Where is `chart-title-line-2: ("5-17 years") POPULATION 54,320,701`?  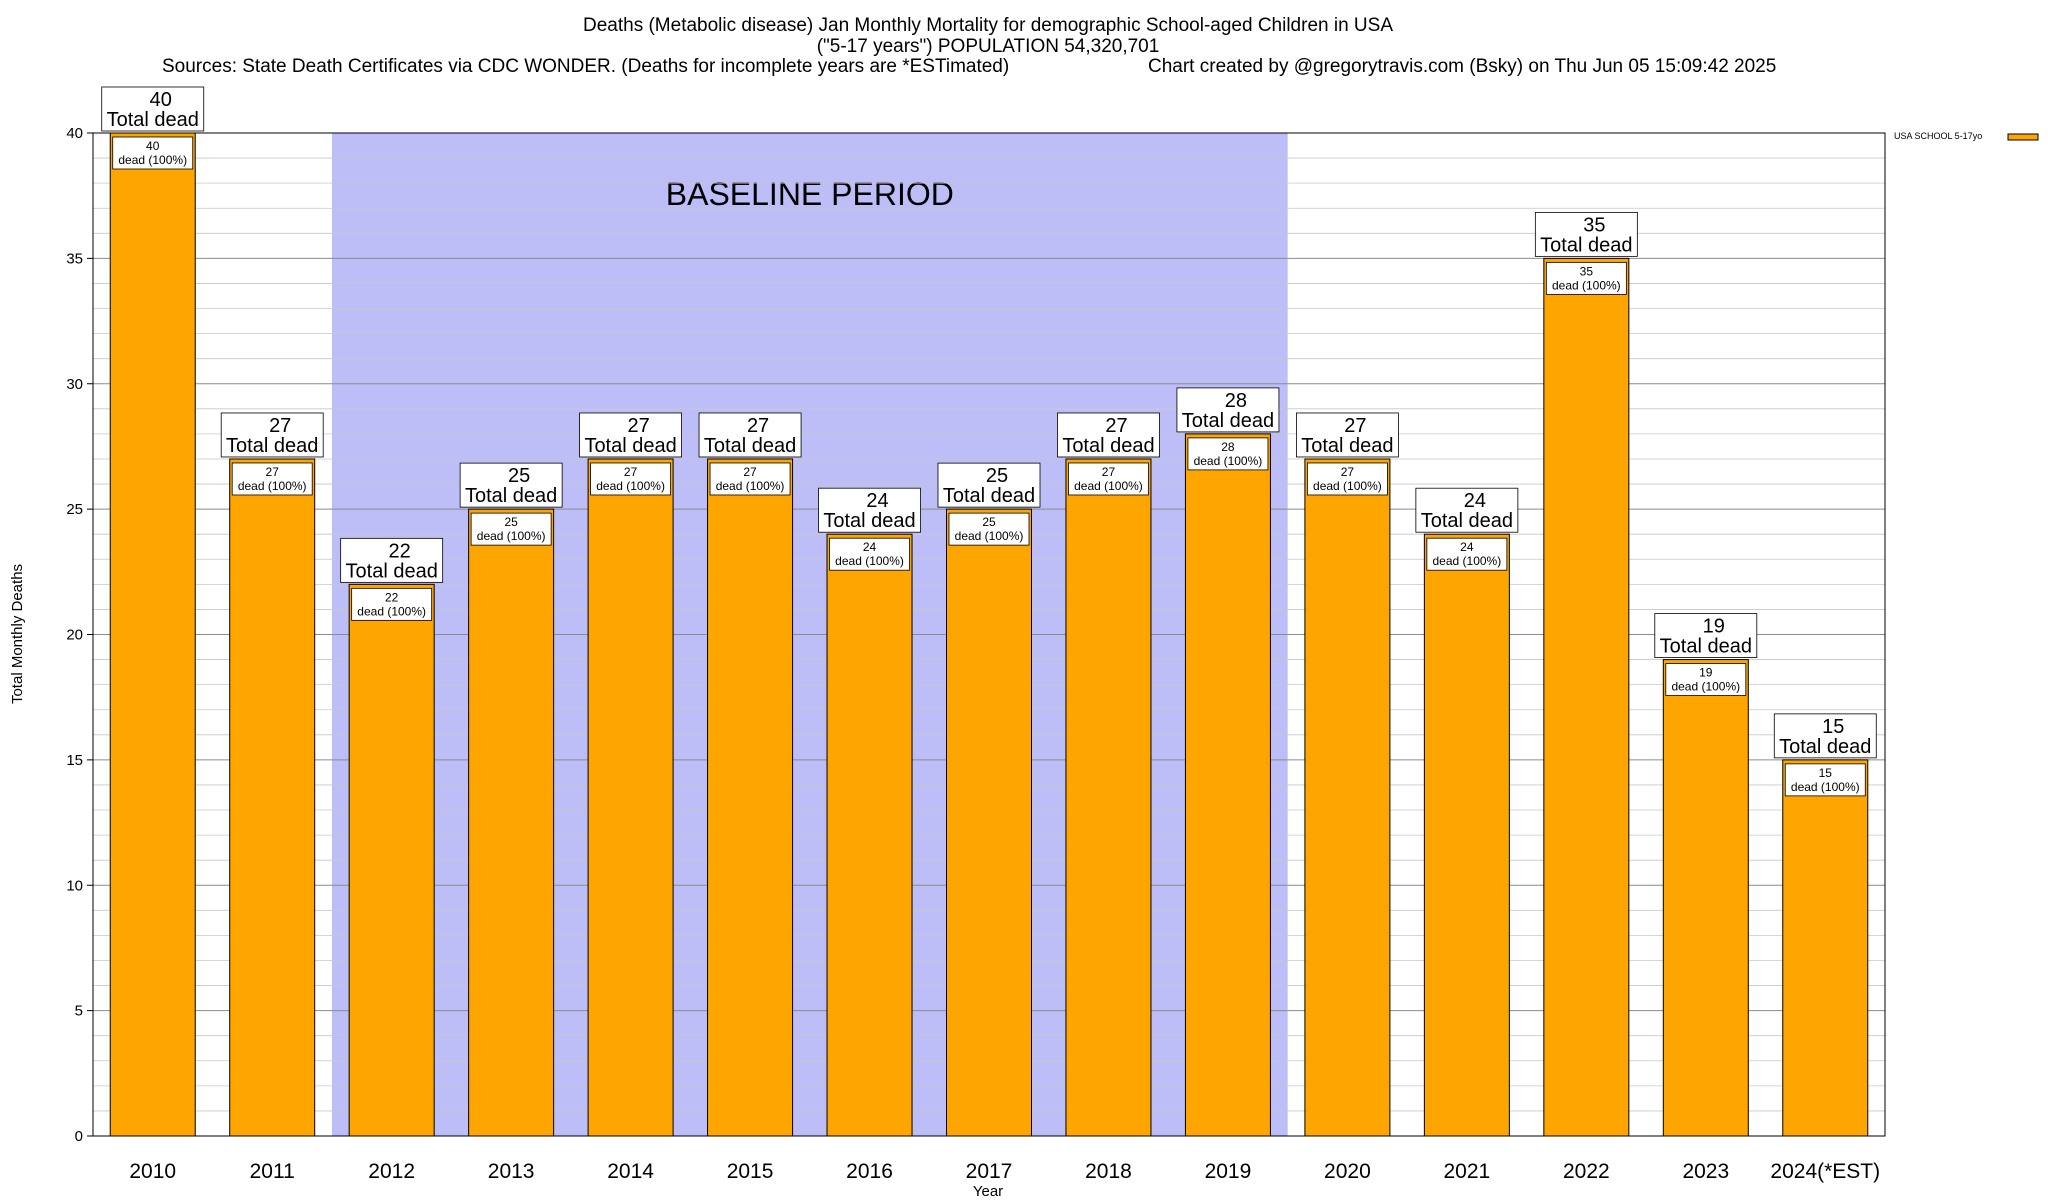 chart-title-line-2: ("5-17 years") POPULATION 54,320,701 is located at coordinates (988, 46).